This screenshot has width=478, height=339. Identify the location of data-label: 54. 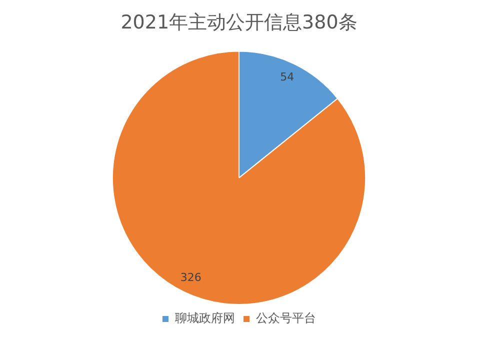
(287, 77).